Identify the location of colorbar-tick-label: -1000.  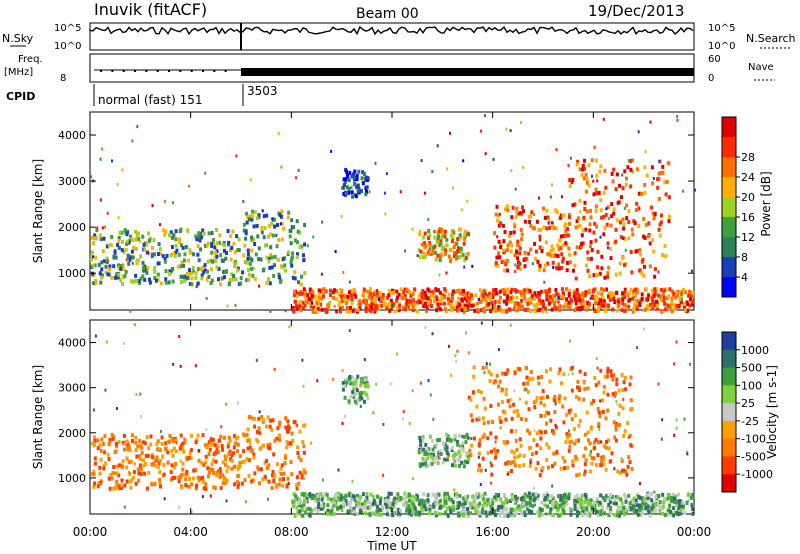
(757, 474).